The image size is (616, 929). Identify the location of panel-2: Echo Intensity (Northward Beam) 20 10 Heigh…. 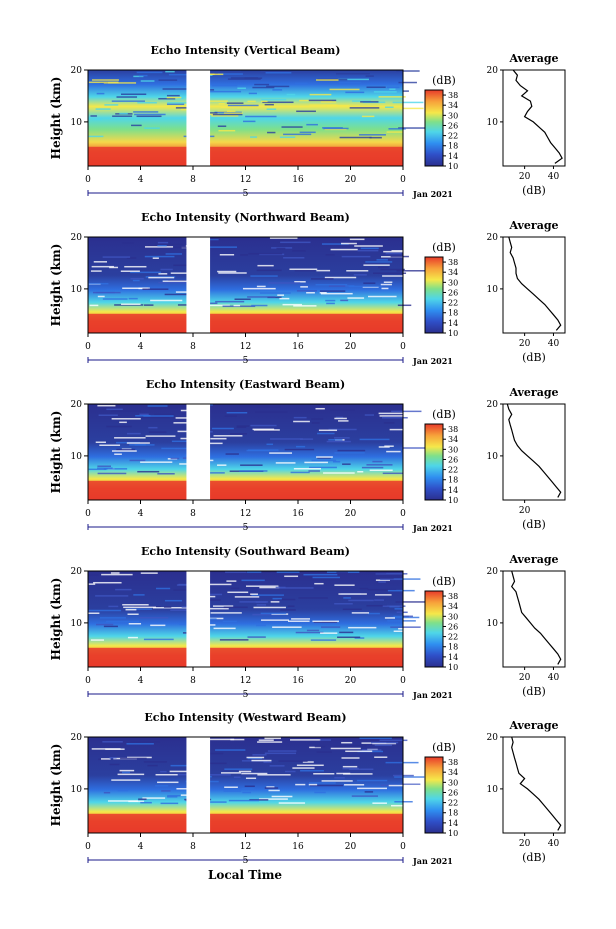
(307, 288).